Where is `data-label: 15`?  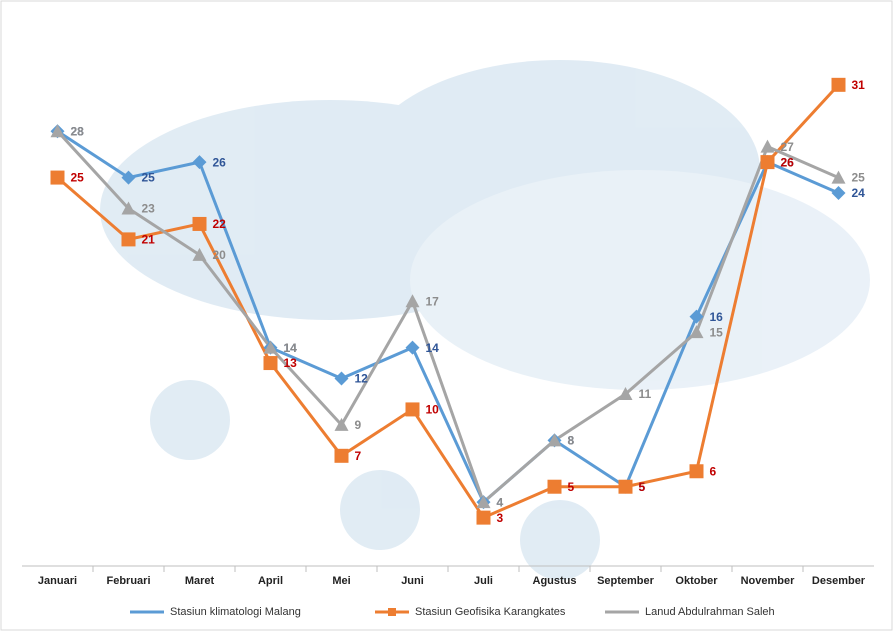 data-label: 15 is located at coordinates (717, 332).